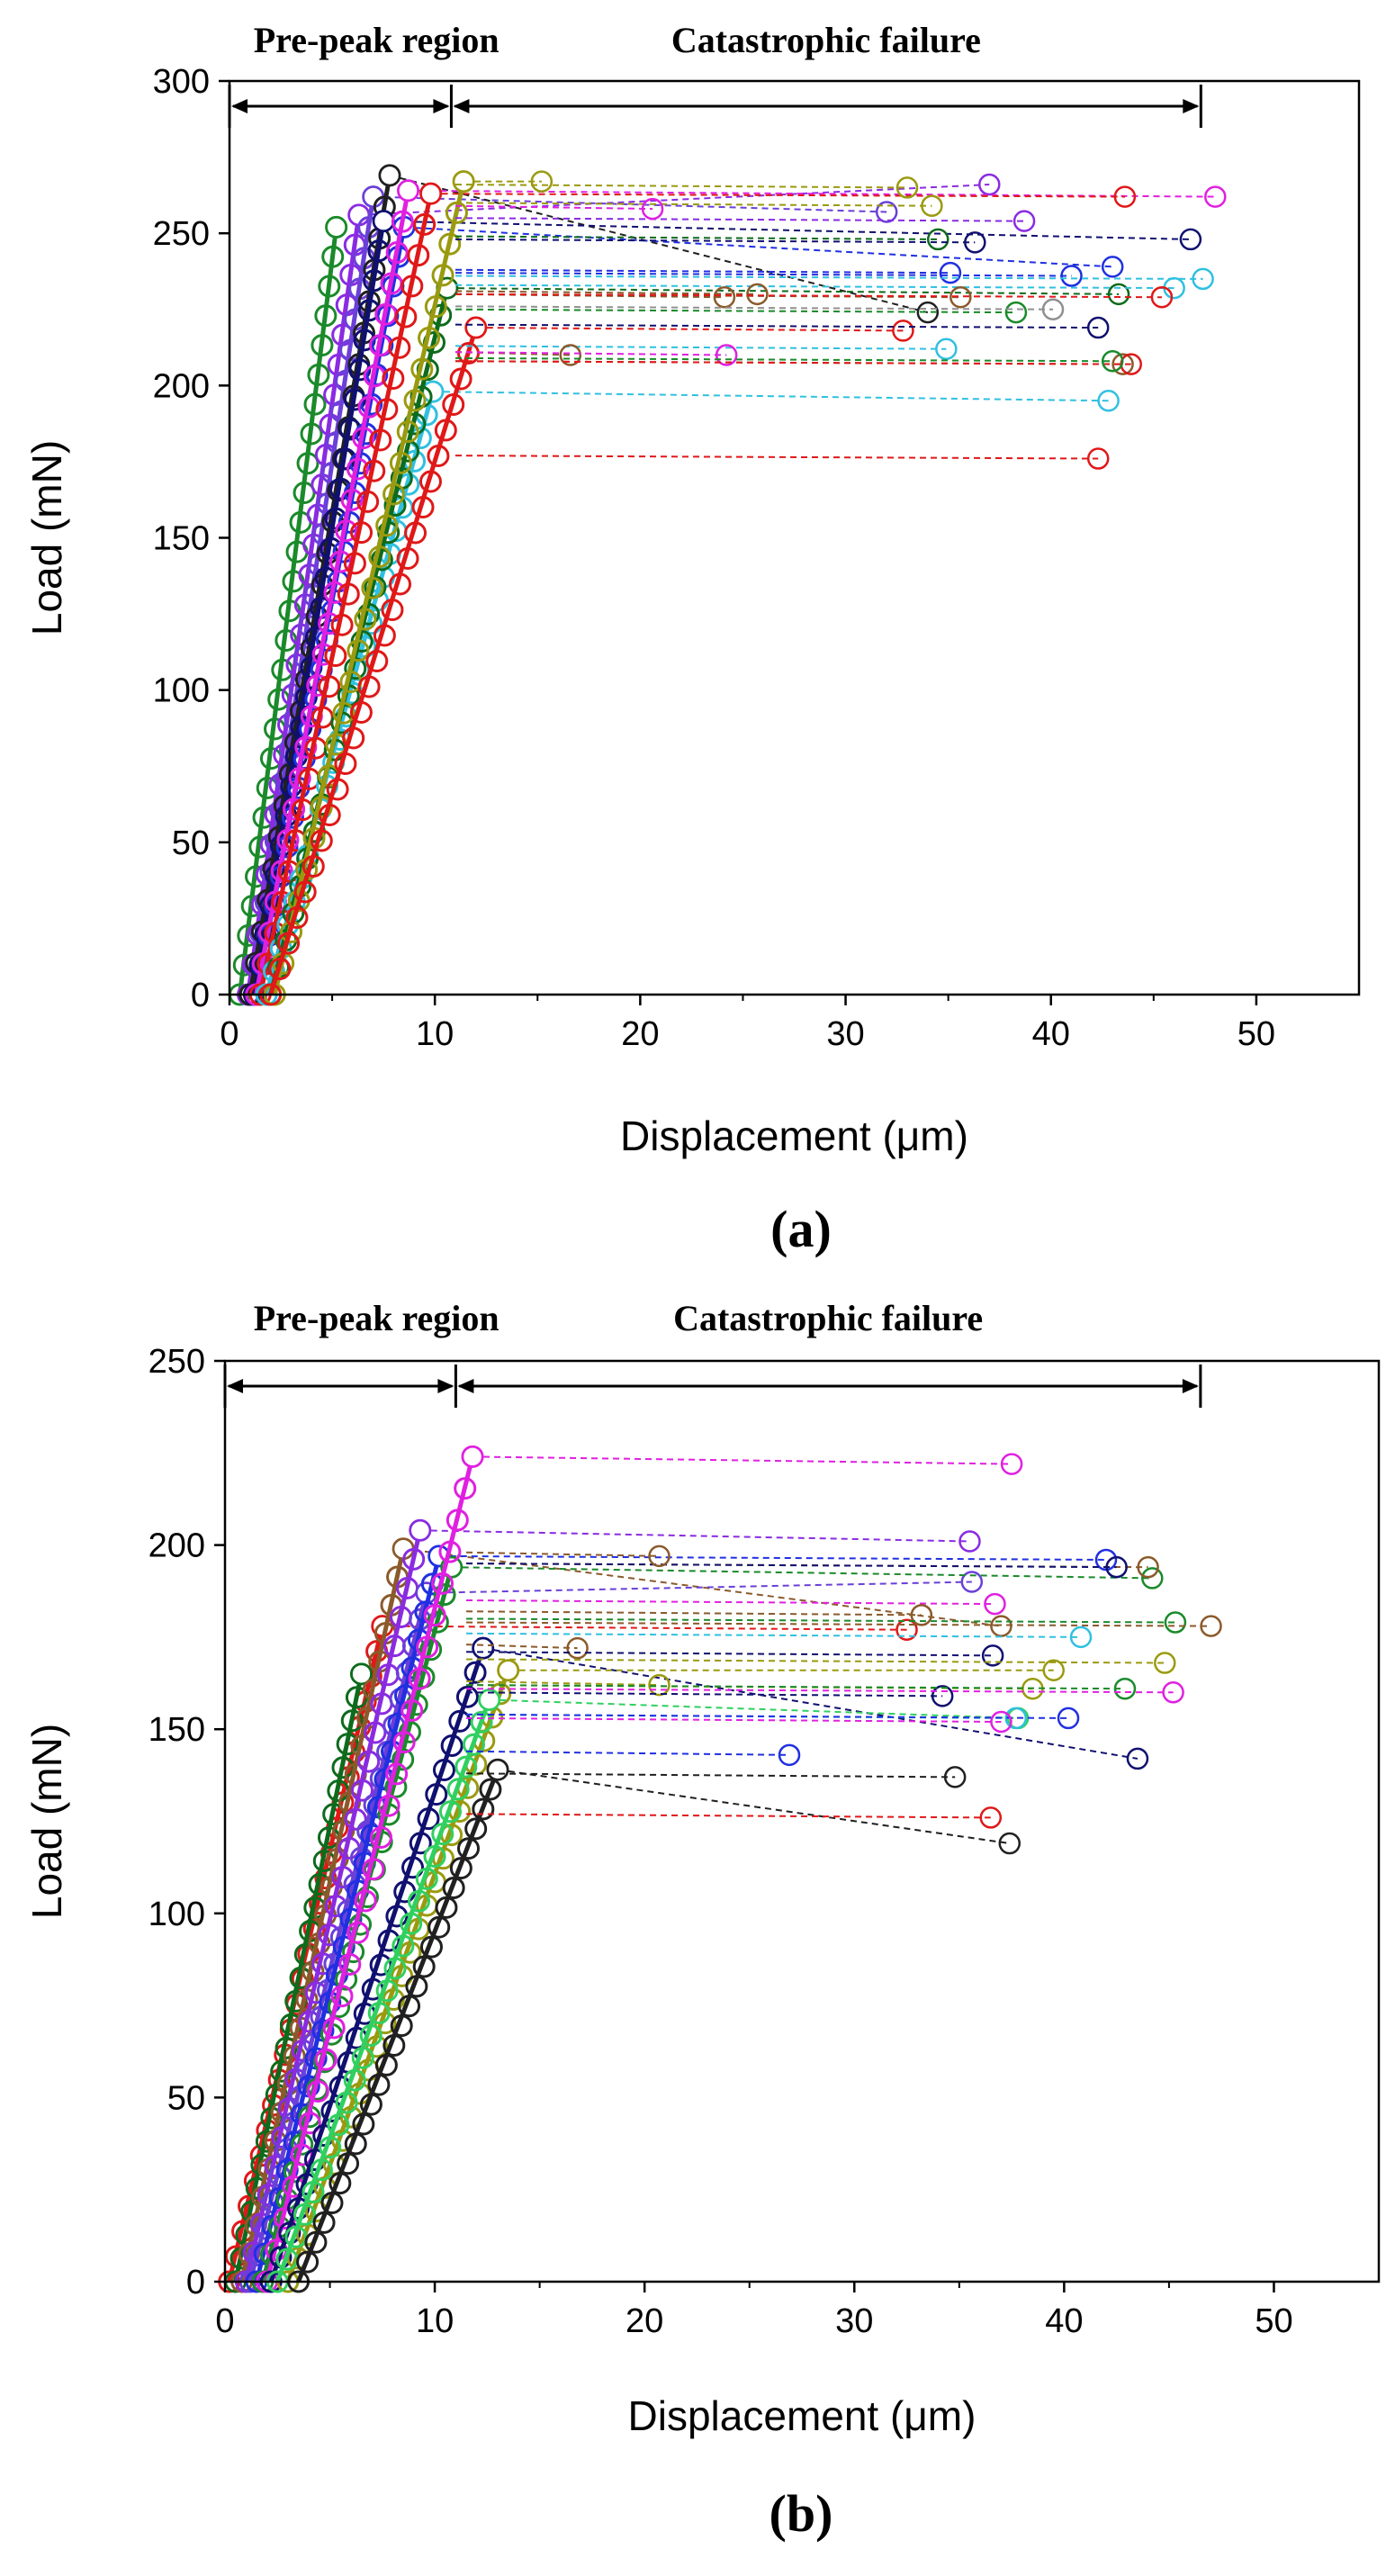  What do you see at coordinates (235, 1386) in the screenshot?
I see `arrowhead-pre-left-b` at bounding box center [235, 1386].